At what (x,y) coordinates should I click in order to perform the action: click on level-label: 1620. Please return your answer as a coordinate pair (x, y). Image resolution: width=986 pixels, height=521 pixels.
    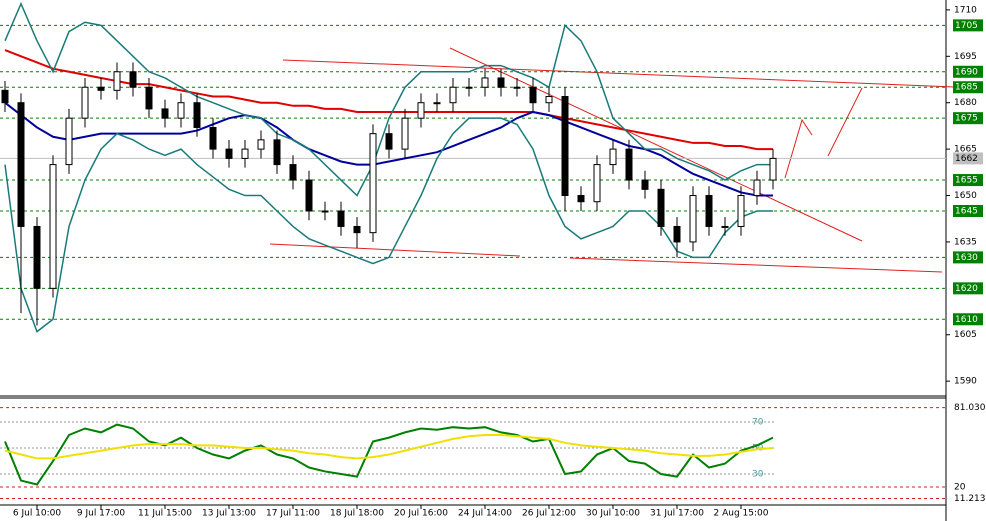
    Looking at the image, I should click on (966, 289).